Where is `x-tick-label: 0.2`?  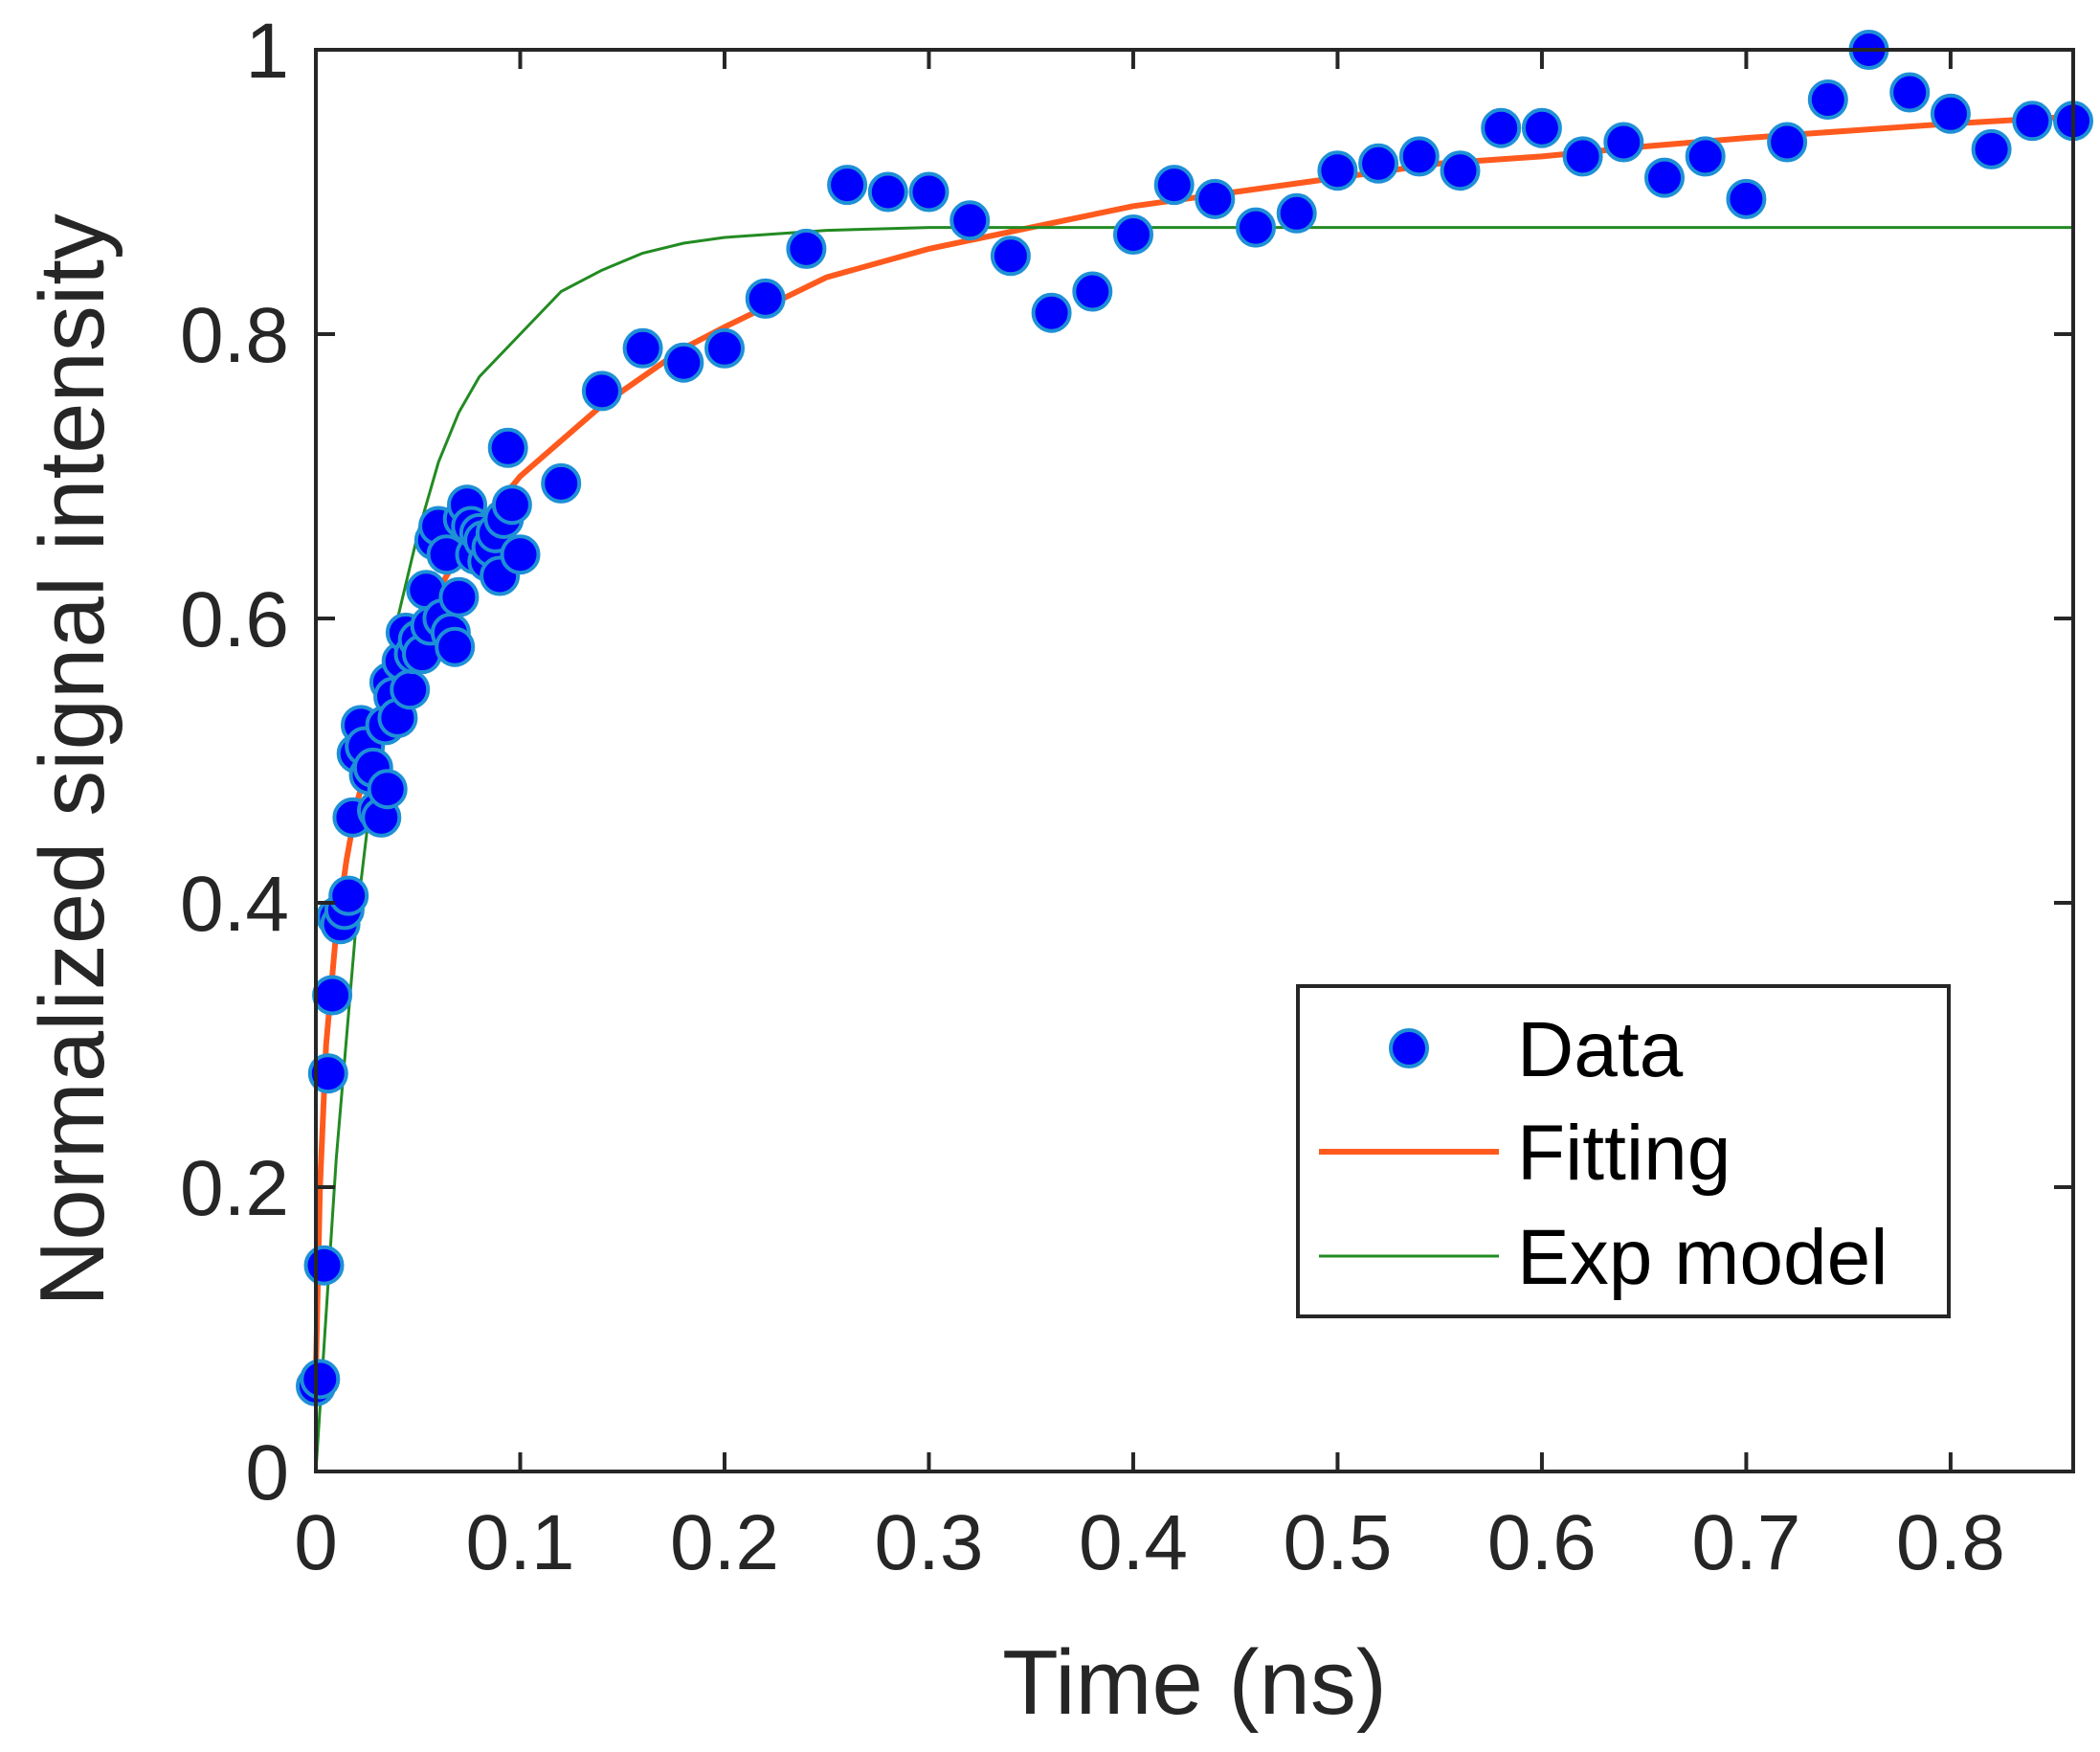
x-tick-label: 0.2 is located at coordinates (724, 1543).